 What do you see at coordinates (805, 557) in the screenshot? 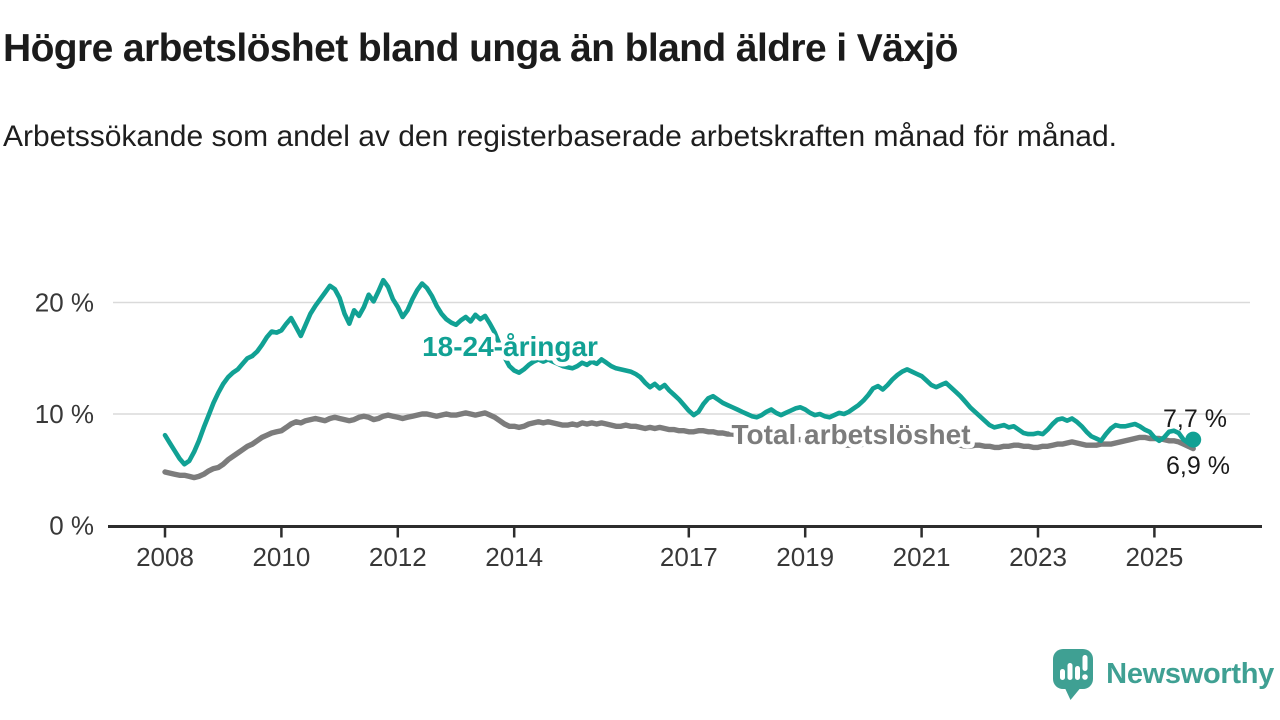
I see `x-tick-label: 2019` at bounding box center [805, 557].